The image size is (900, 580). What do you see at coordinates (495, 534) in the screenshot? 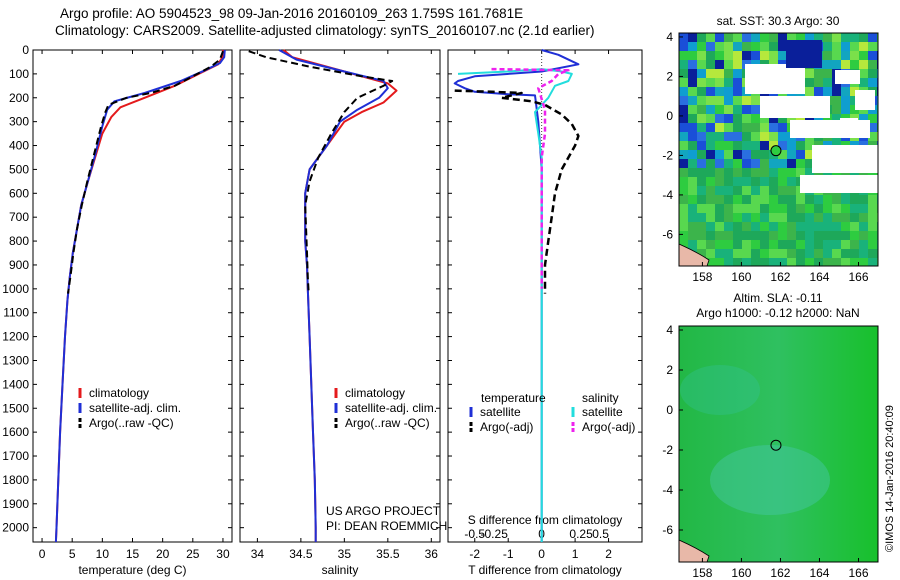
I see `s-tick-label: -0.25` at bounding box center [495, 534].